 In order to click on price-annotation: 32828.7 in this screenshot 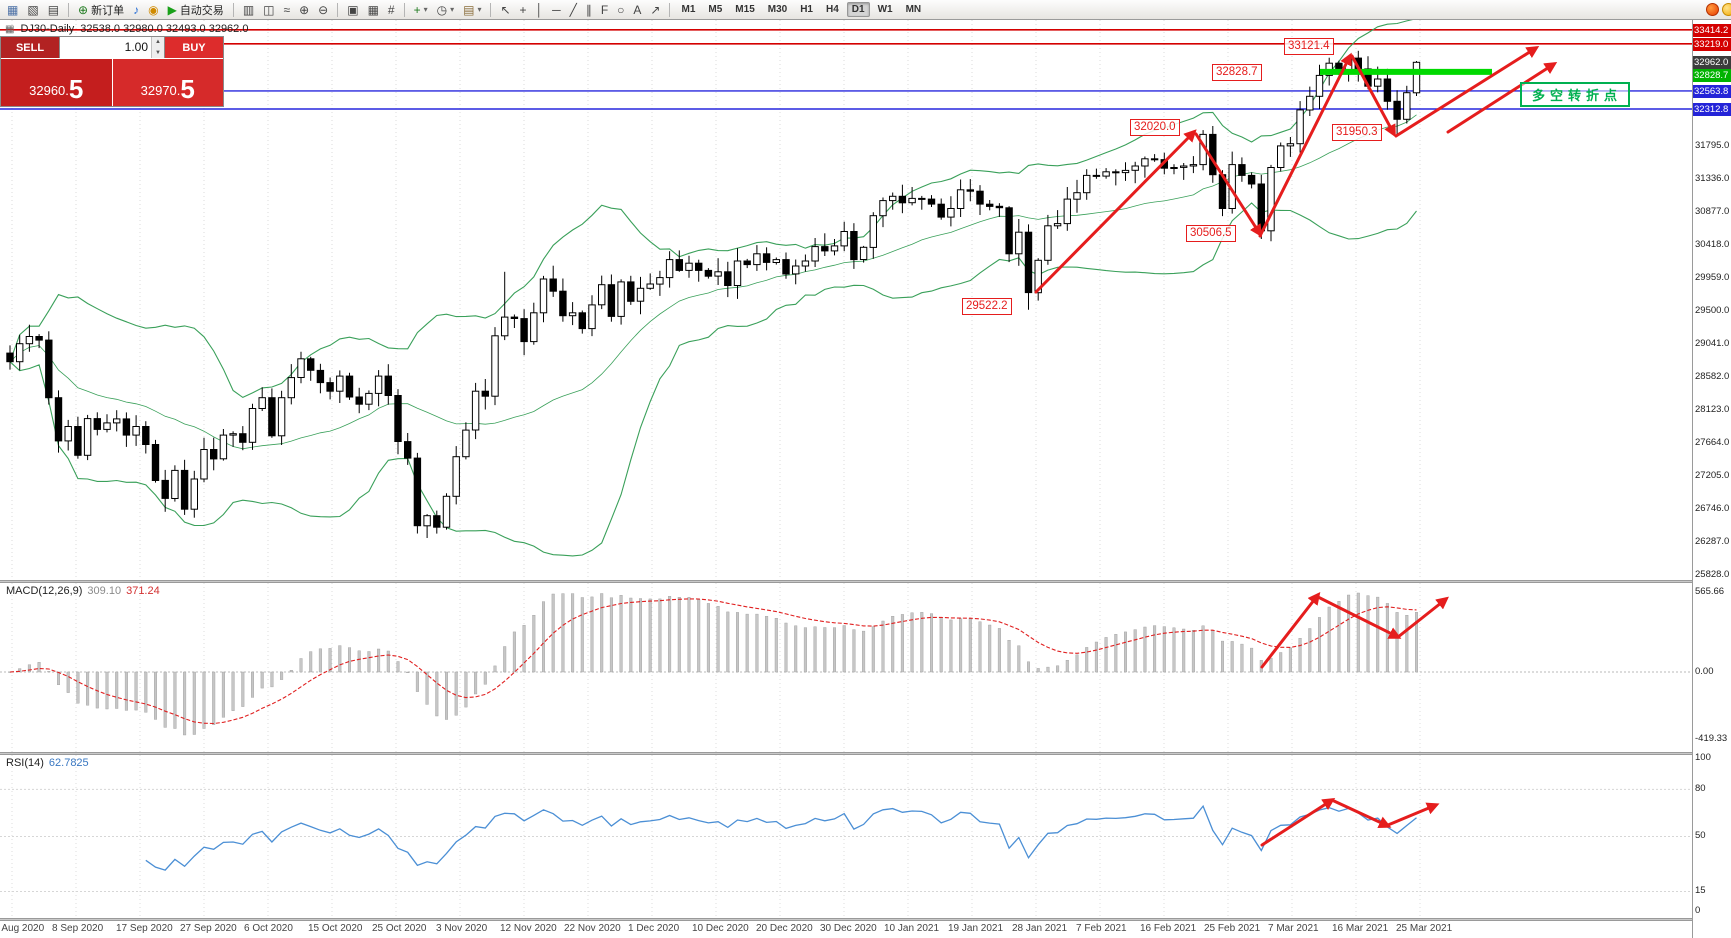, I will do `click(1237, 72)`.